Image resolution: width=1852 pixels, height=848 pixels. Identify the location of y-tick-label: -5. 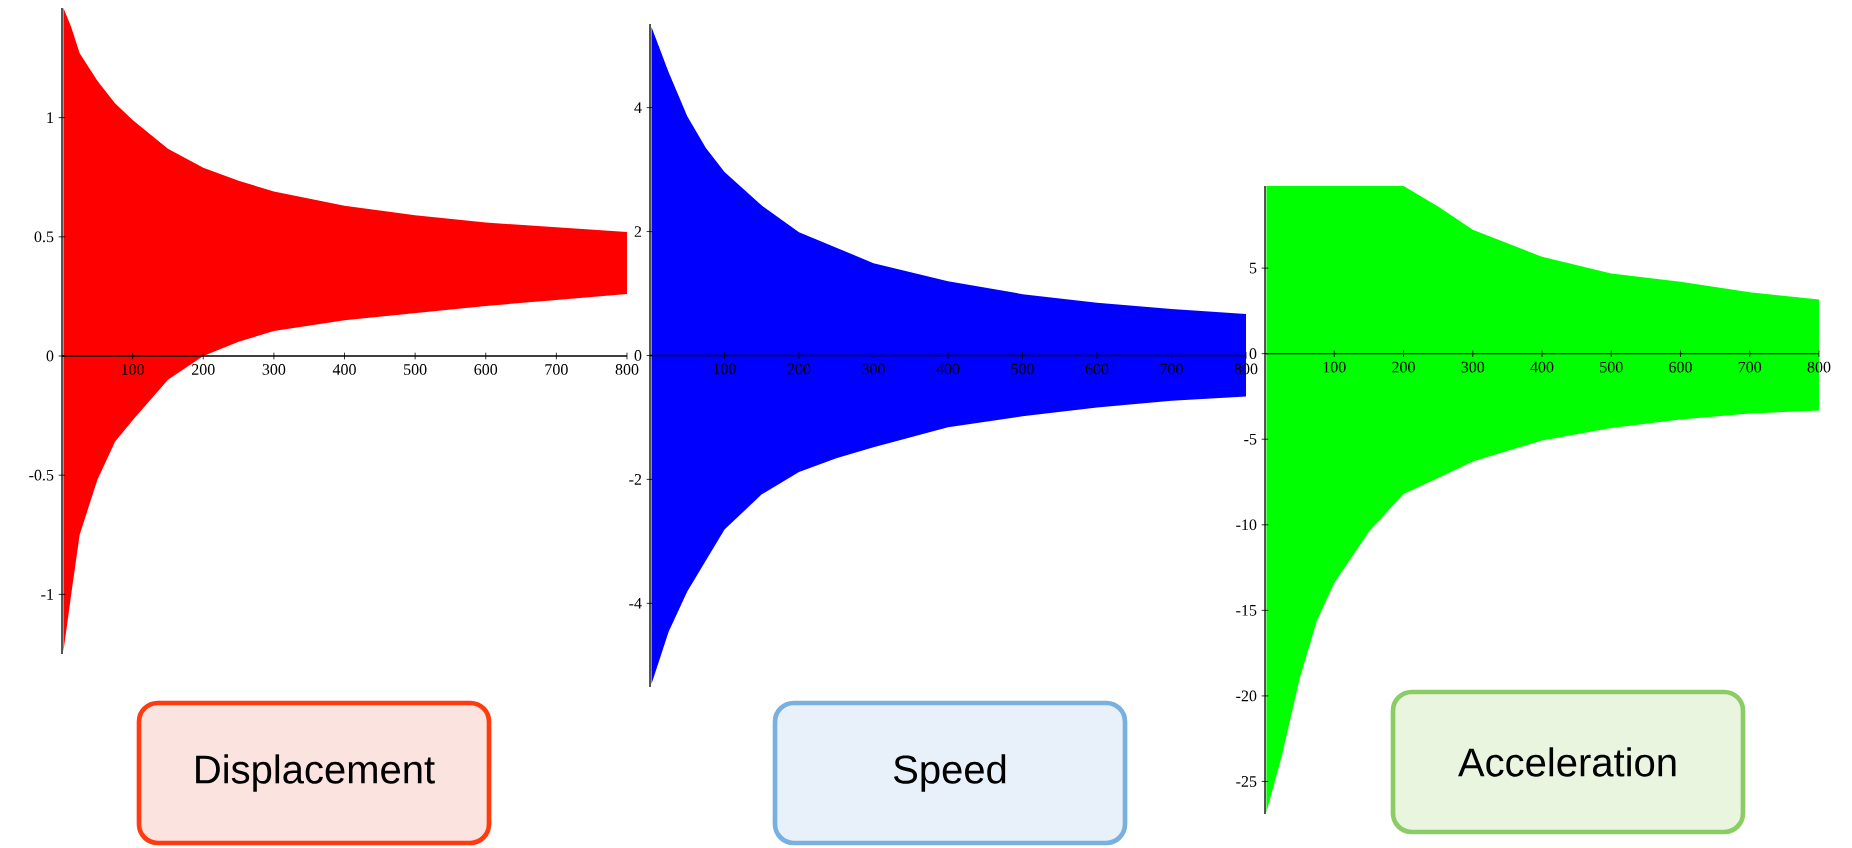
(1250, 439).